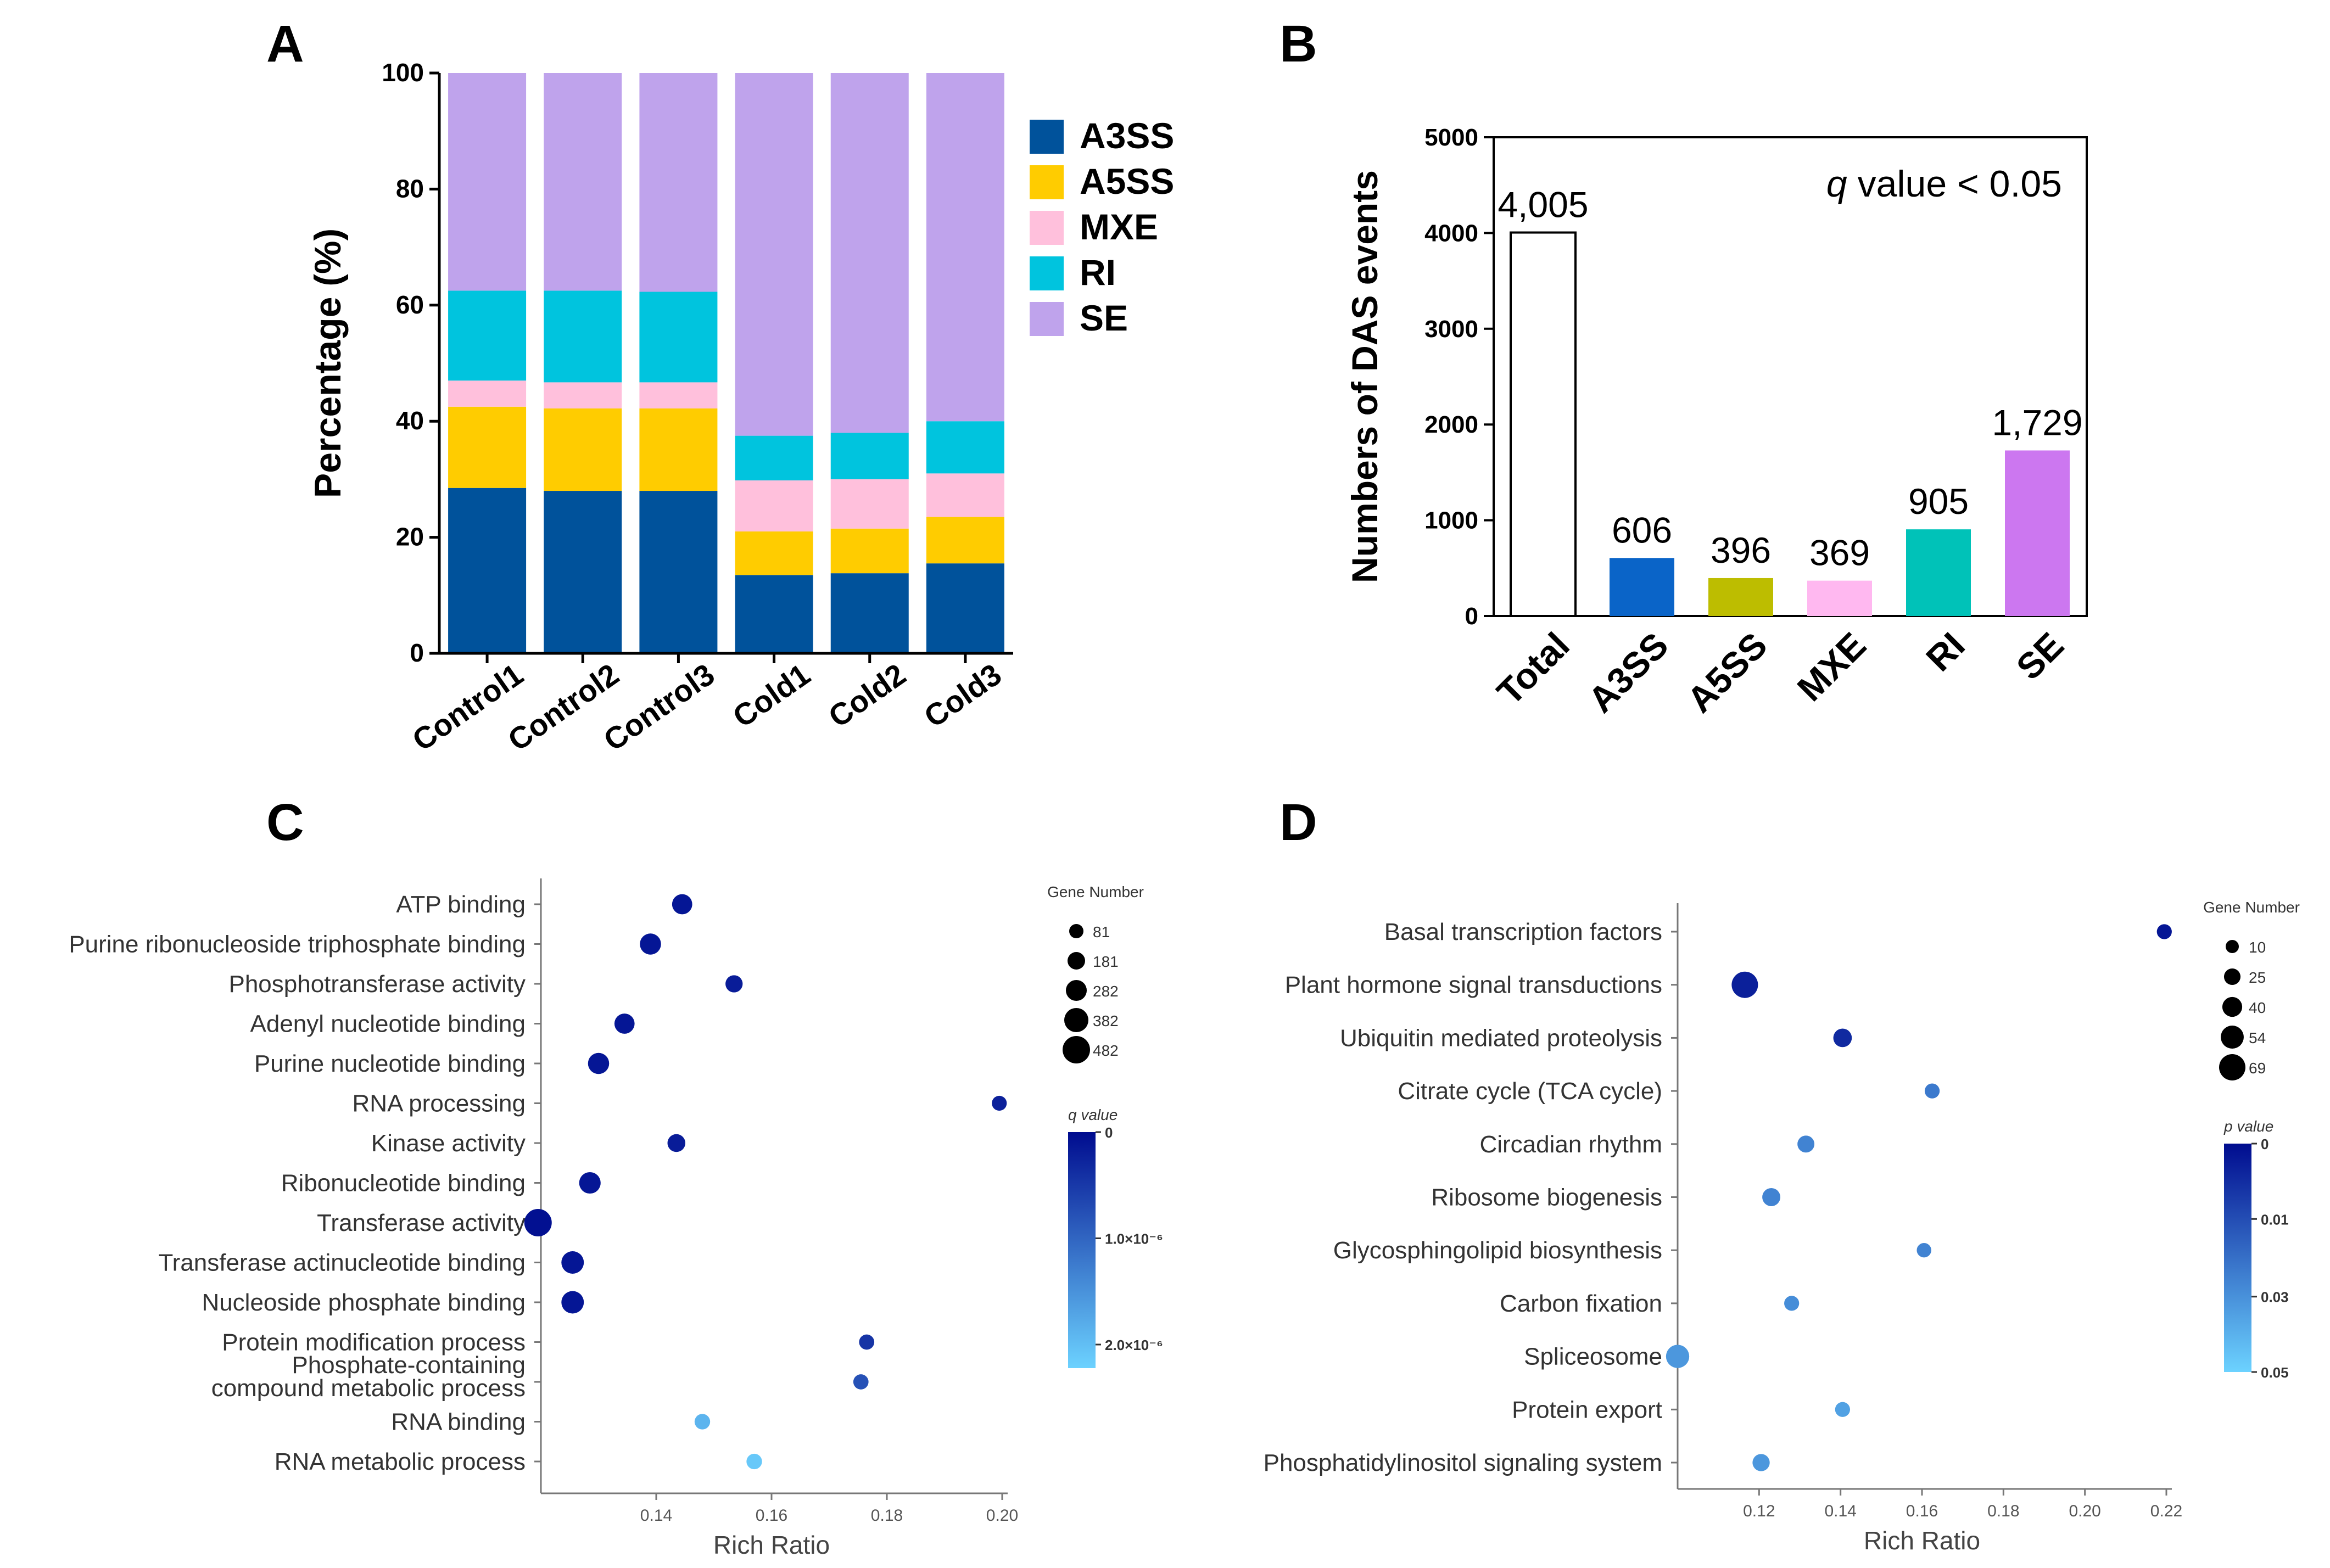 This screenshot has width=2330, height=1568. What do you see at coordinates (1127, 181) in the screenshot?
I see `legend-label-a5ss: A5SS` at bounding box center [1127, 181].